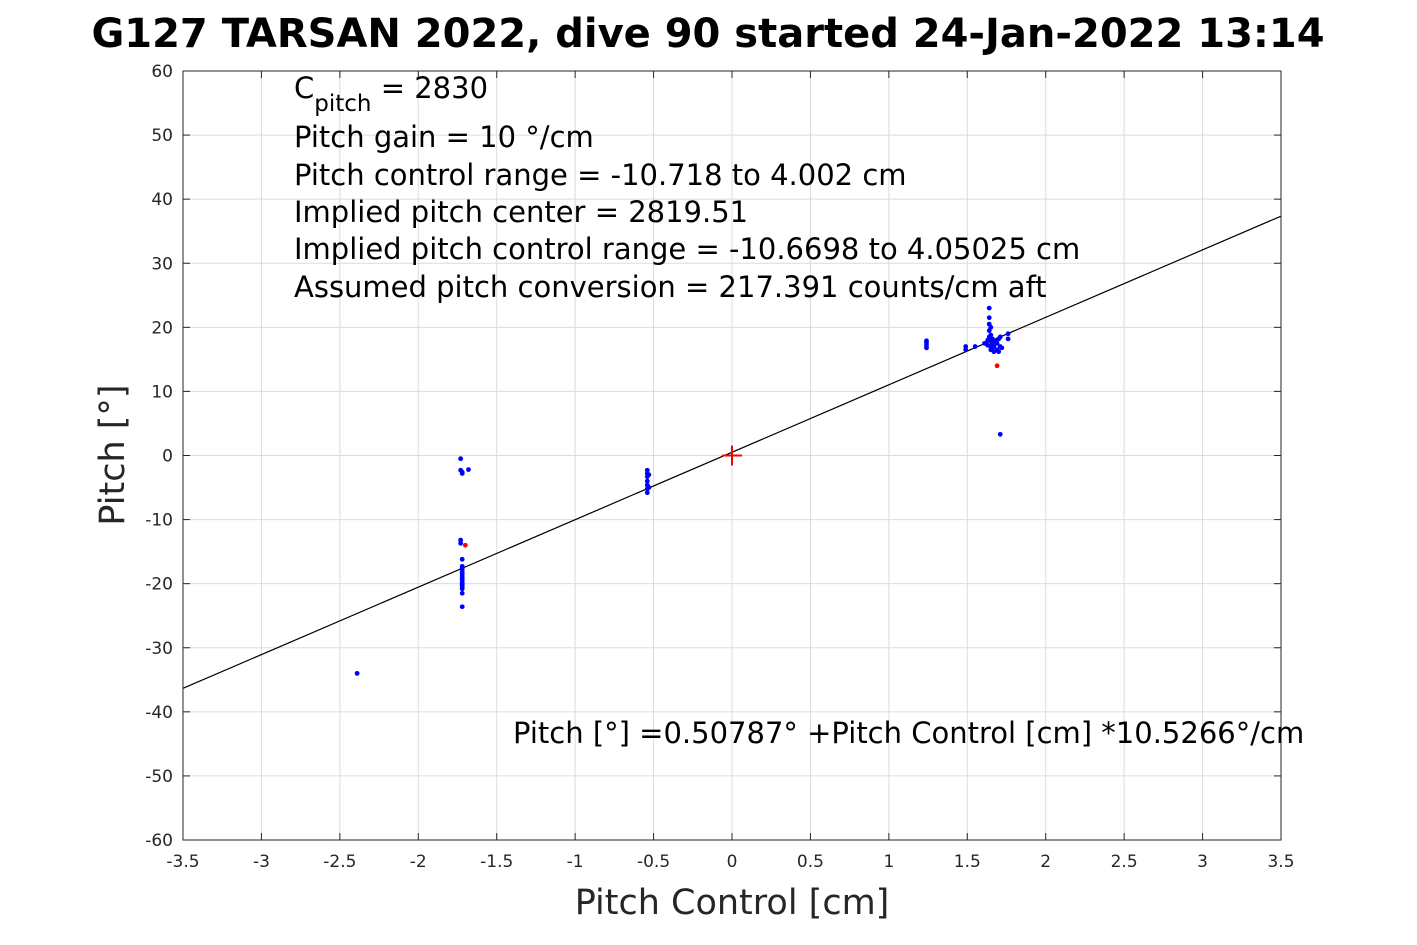 This screenshot has height=945, width=1417. Describe the element at coordinates (1280, 862) in the screenshot. I see `x-tick-label: 3.5` at that location.